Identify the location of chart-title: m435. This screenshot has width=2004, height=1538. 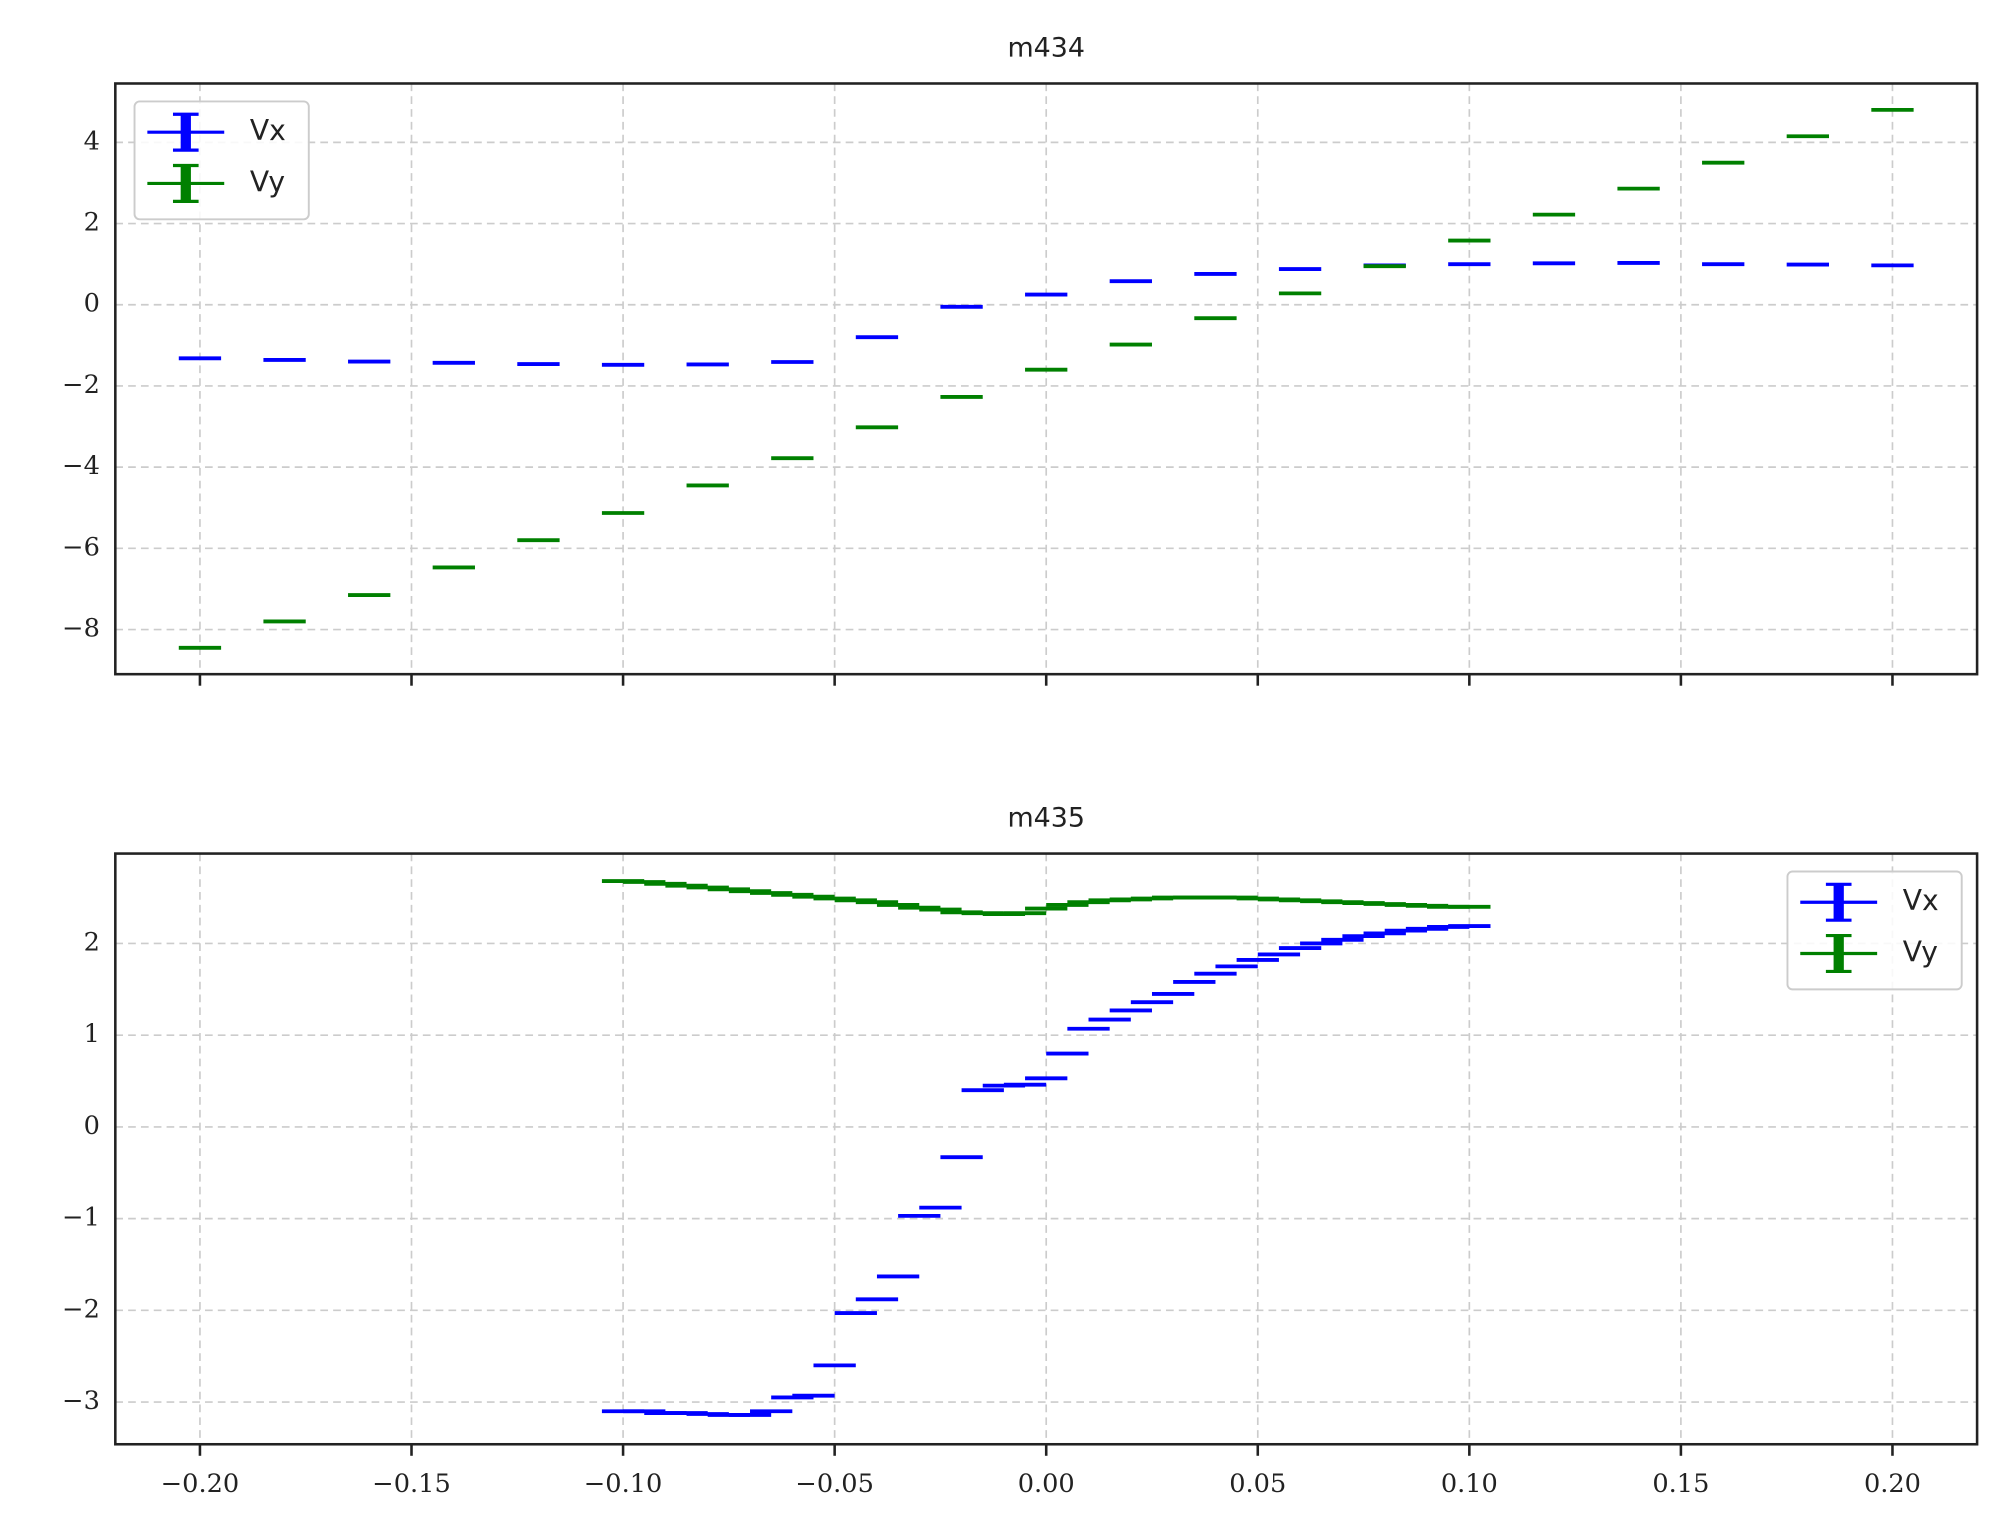
(1046, 817).